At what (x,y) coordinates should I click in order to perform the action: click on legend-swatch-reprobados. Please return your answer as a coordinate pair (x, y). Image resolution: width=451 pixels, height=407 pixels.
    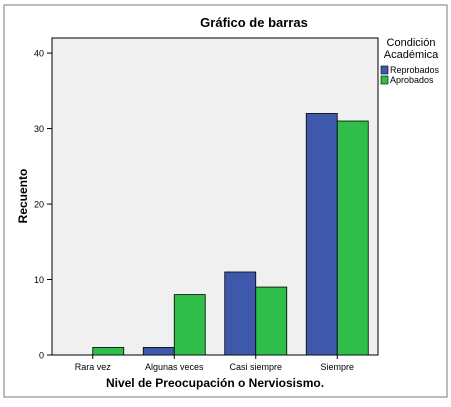
    Looking at the image, I should click on (384, 70).